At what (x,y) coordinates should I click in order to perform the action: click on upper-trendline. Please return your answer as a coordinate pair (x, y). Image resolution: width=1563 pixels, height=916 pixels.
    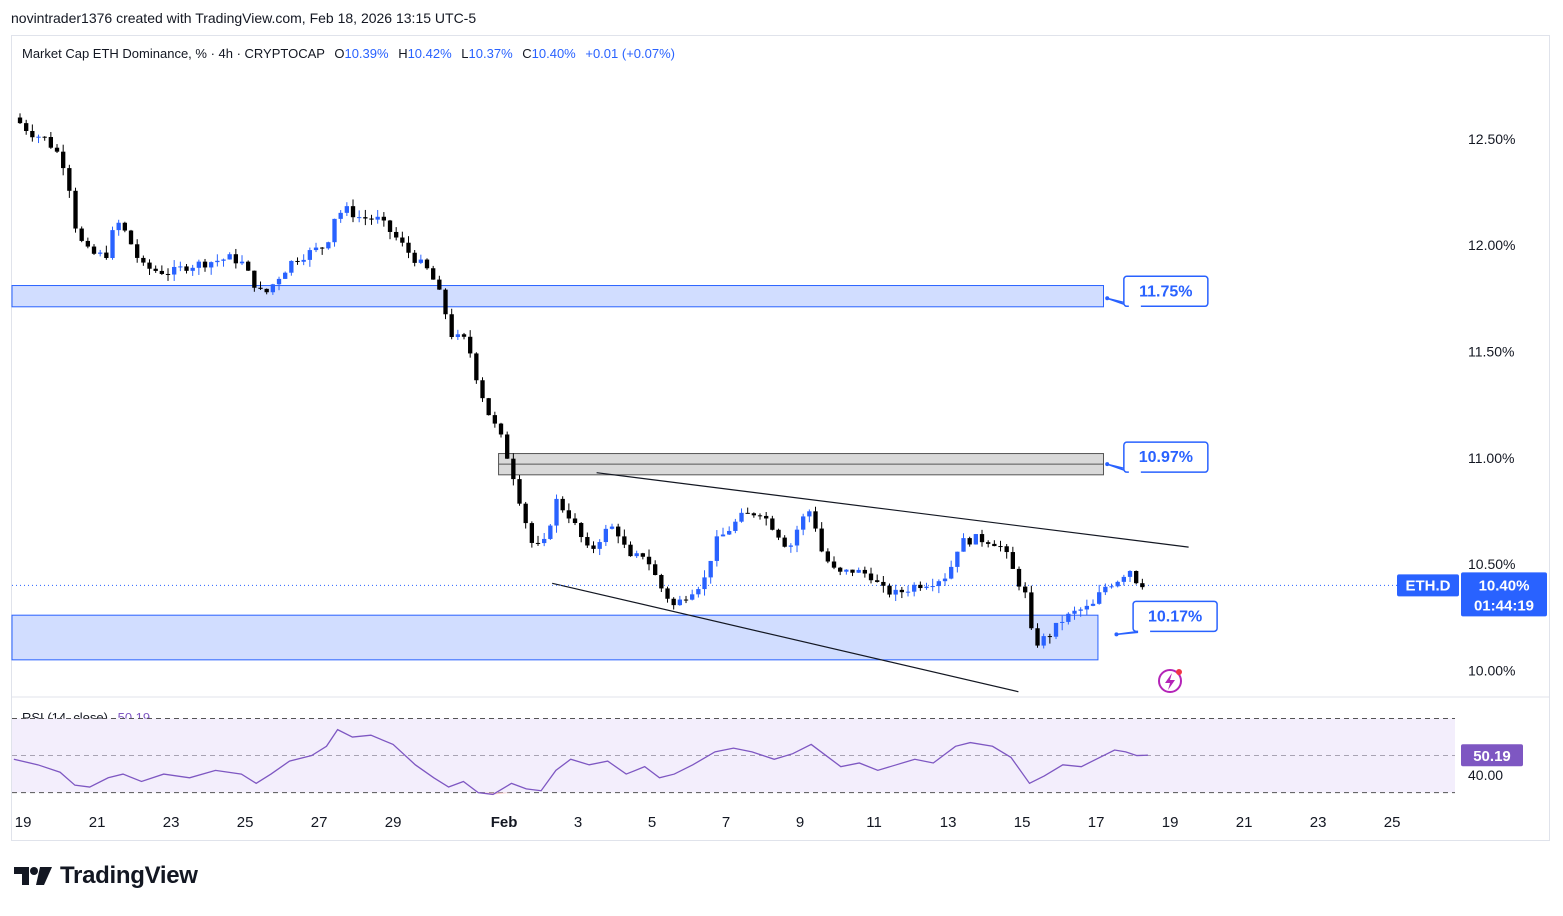
    Looking at the image, I should click on (892, 510).